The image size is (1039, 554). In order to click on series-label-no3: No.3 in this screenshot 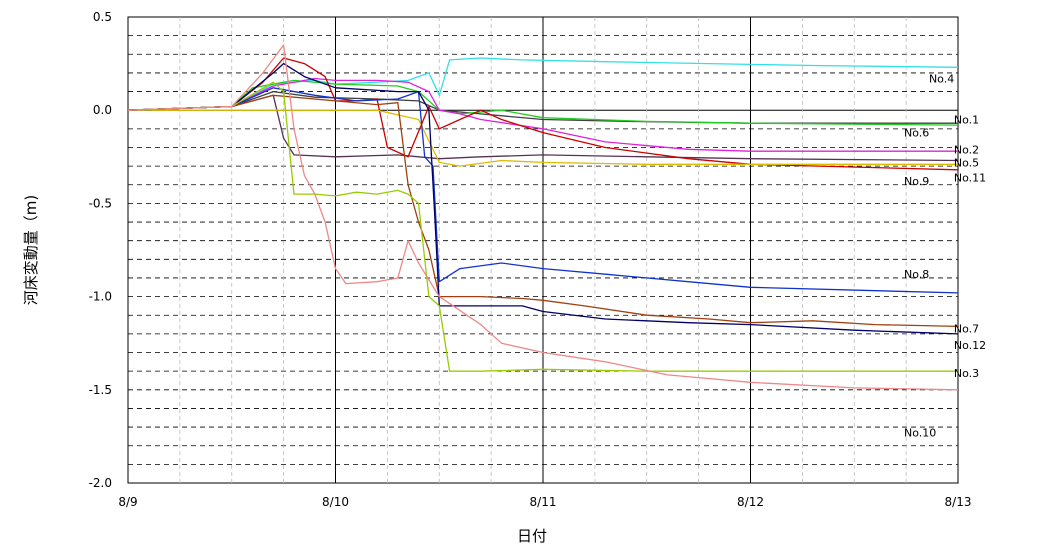, I will do `click(966, 373)`.